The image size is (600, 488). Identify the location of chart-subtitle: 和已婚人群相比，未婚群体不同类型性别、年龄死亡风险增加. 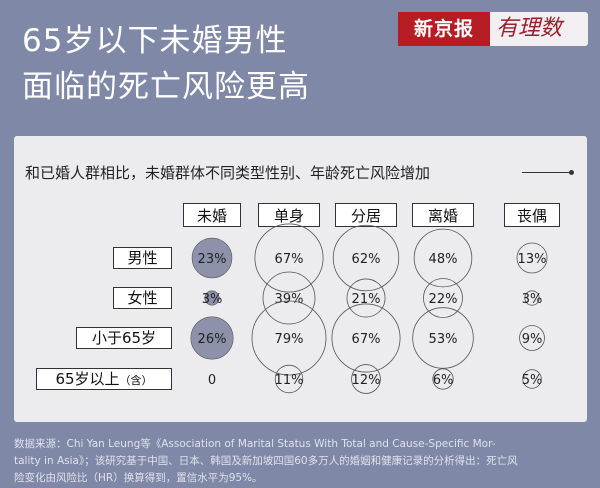
(228, 173).